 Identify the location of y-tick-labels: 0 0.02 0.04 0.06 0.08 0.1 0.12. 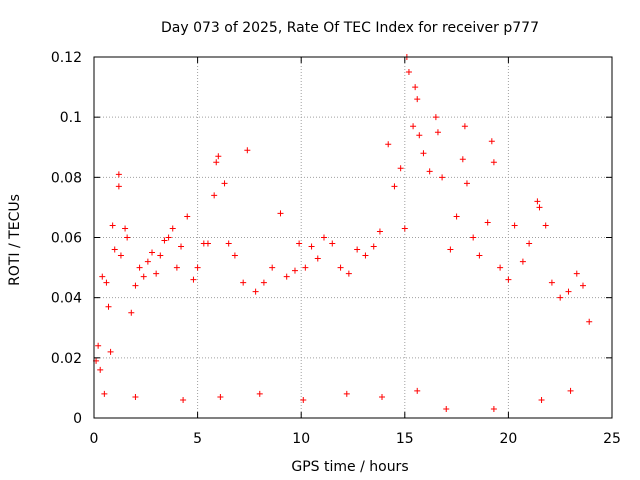
(66, 238).